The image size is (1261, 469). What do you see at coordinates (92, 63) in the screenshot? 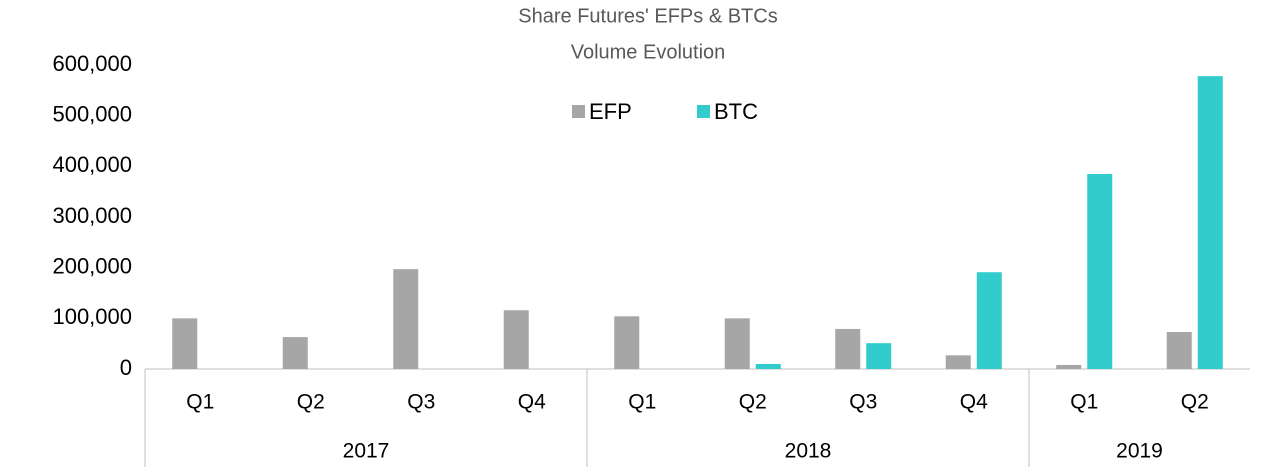
I see `y-tick-label: 600,000` at bounding box center [92, 63].